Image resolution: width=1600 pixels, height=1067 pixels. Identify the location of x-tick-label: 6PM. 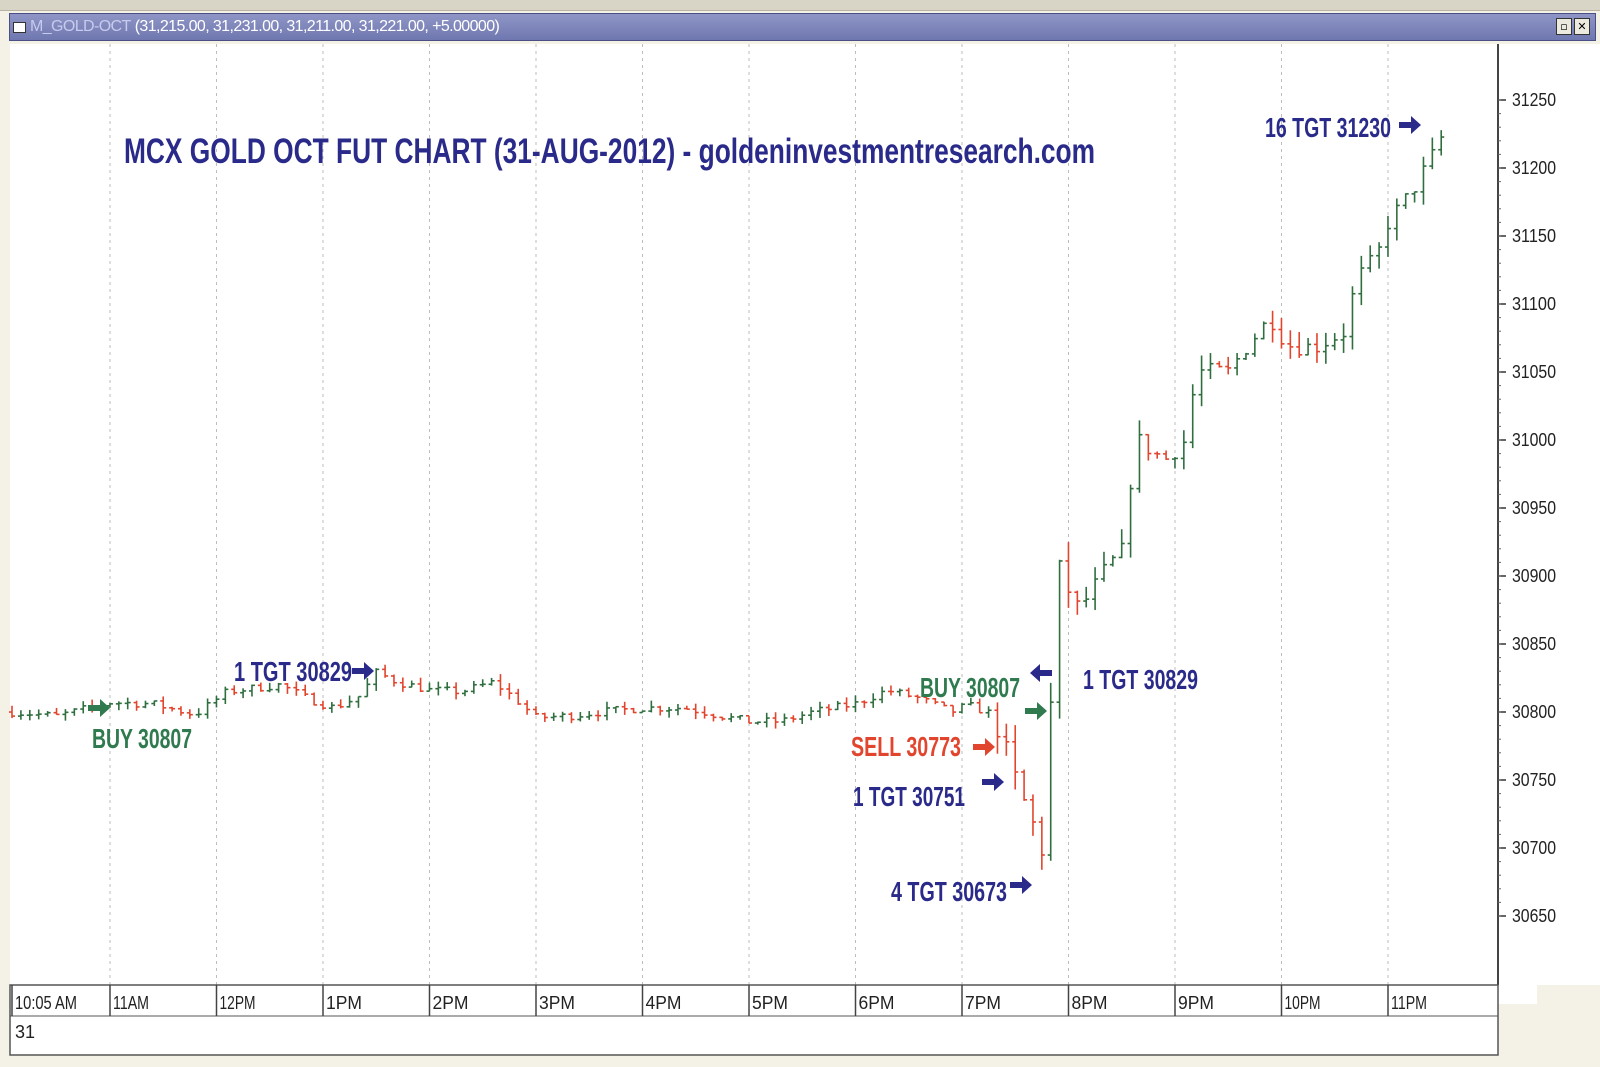
(877, 1003).